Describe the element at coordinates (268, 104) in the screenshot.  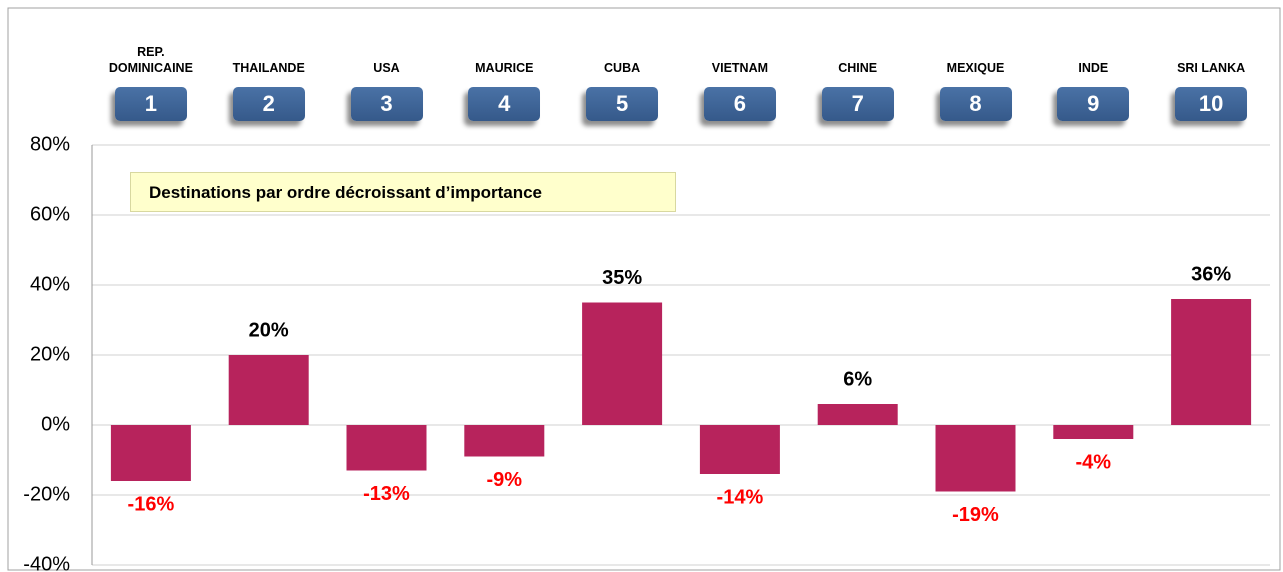
I see `rank-badge: 2` at that location.